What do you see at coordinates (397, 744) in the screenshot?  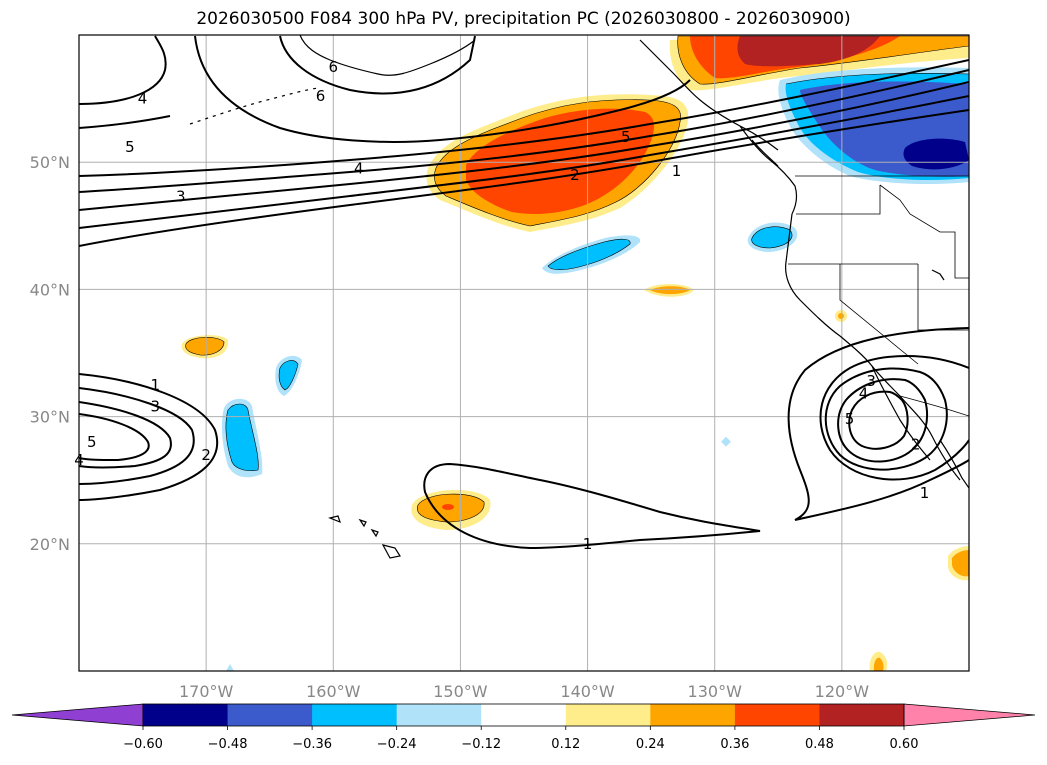 I see `colorbar-tick-label: −0.24` at bounding box center [397, 744].